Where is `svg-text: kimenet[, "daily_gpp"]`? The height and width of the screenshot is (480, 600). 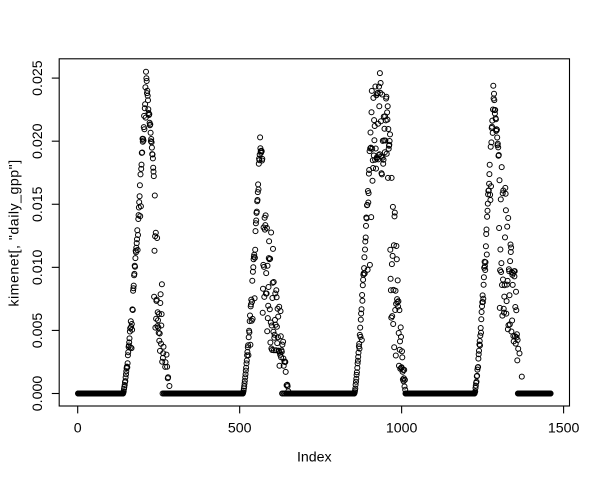 svg-text: kimenet[, "daily_gpp"] is located at coordinates (15, 232).